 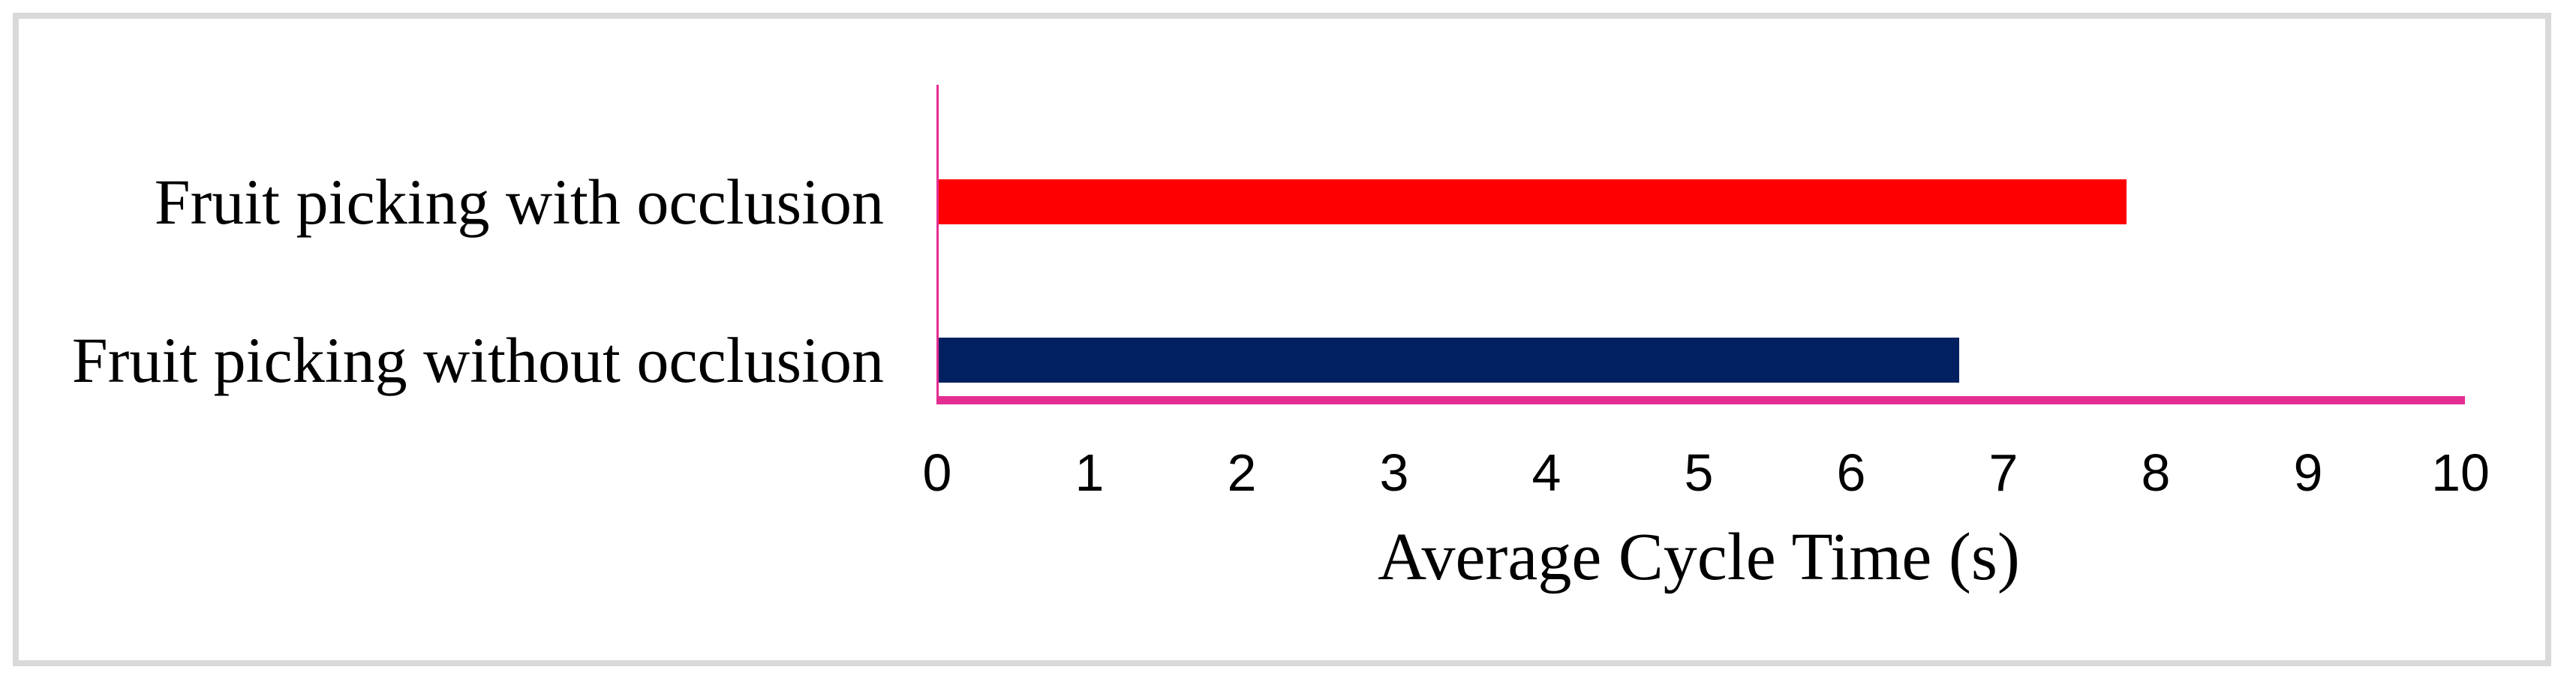 What do you see at coordinates (1699, 557) in the screenshot?
I see `x-axis-title: Average Cycle Time (s)` at bounding box center [1699, 557].